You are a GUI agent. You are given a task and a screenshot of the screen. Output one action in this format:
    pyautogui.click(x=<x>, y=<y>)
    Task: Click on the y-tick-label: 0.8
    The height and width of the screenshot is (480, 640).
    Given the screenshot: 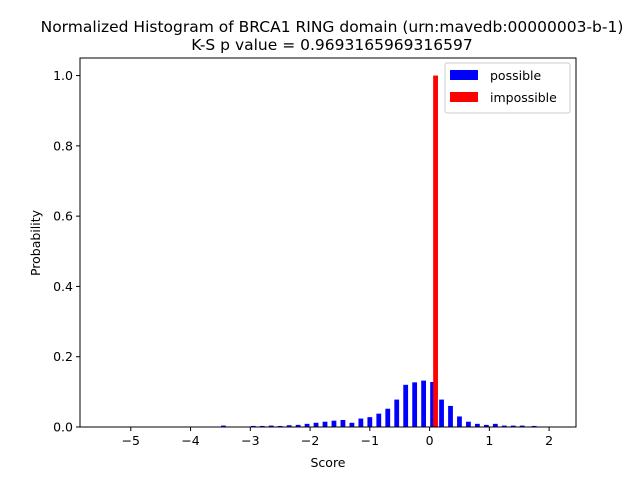 What is the action you would take?
    pyautogui.click(x=63, y=145)
    